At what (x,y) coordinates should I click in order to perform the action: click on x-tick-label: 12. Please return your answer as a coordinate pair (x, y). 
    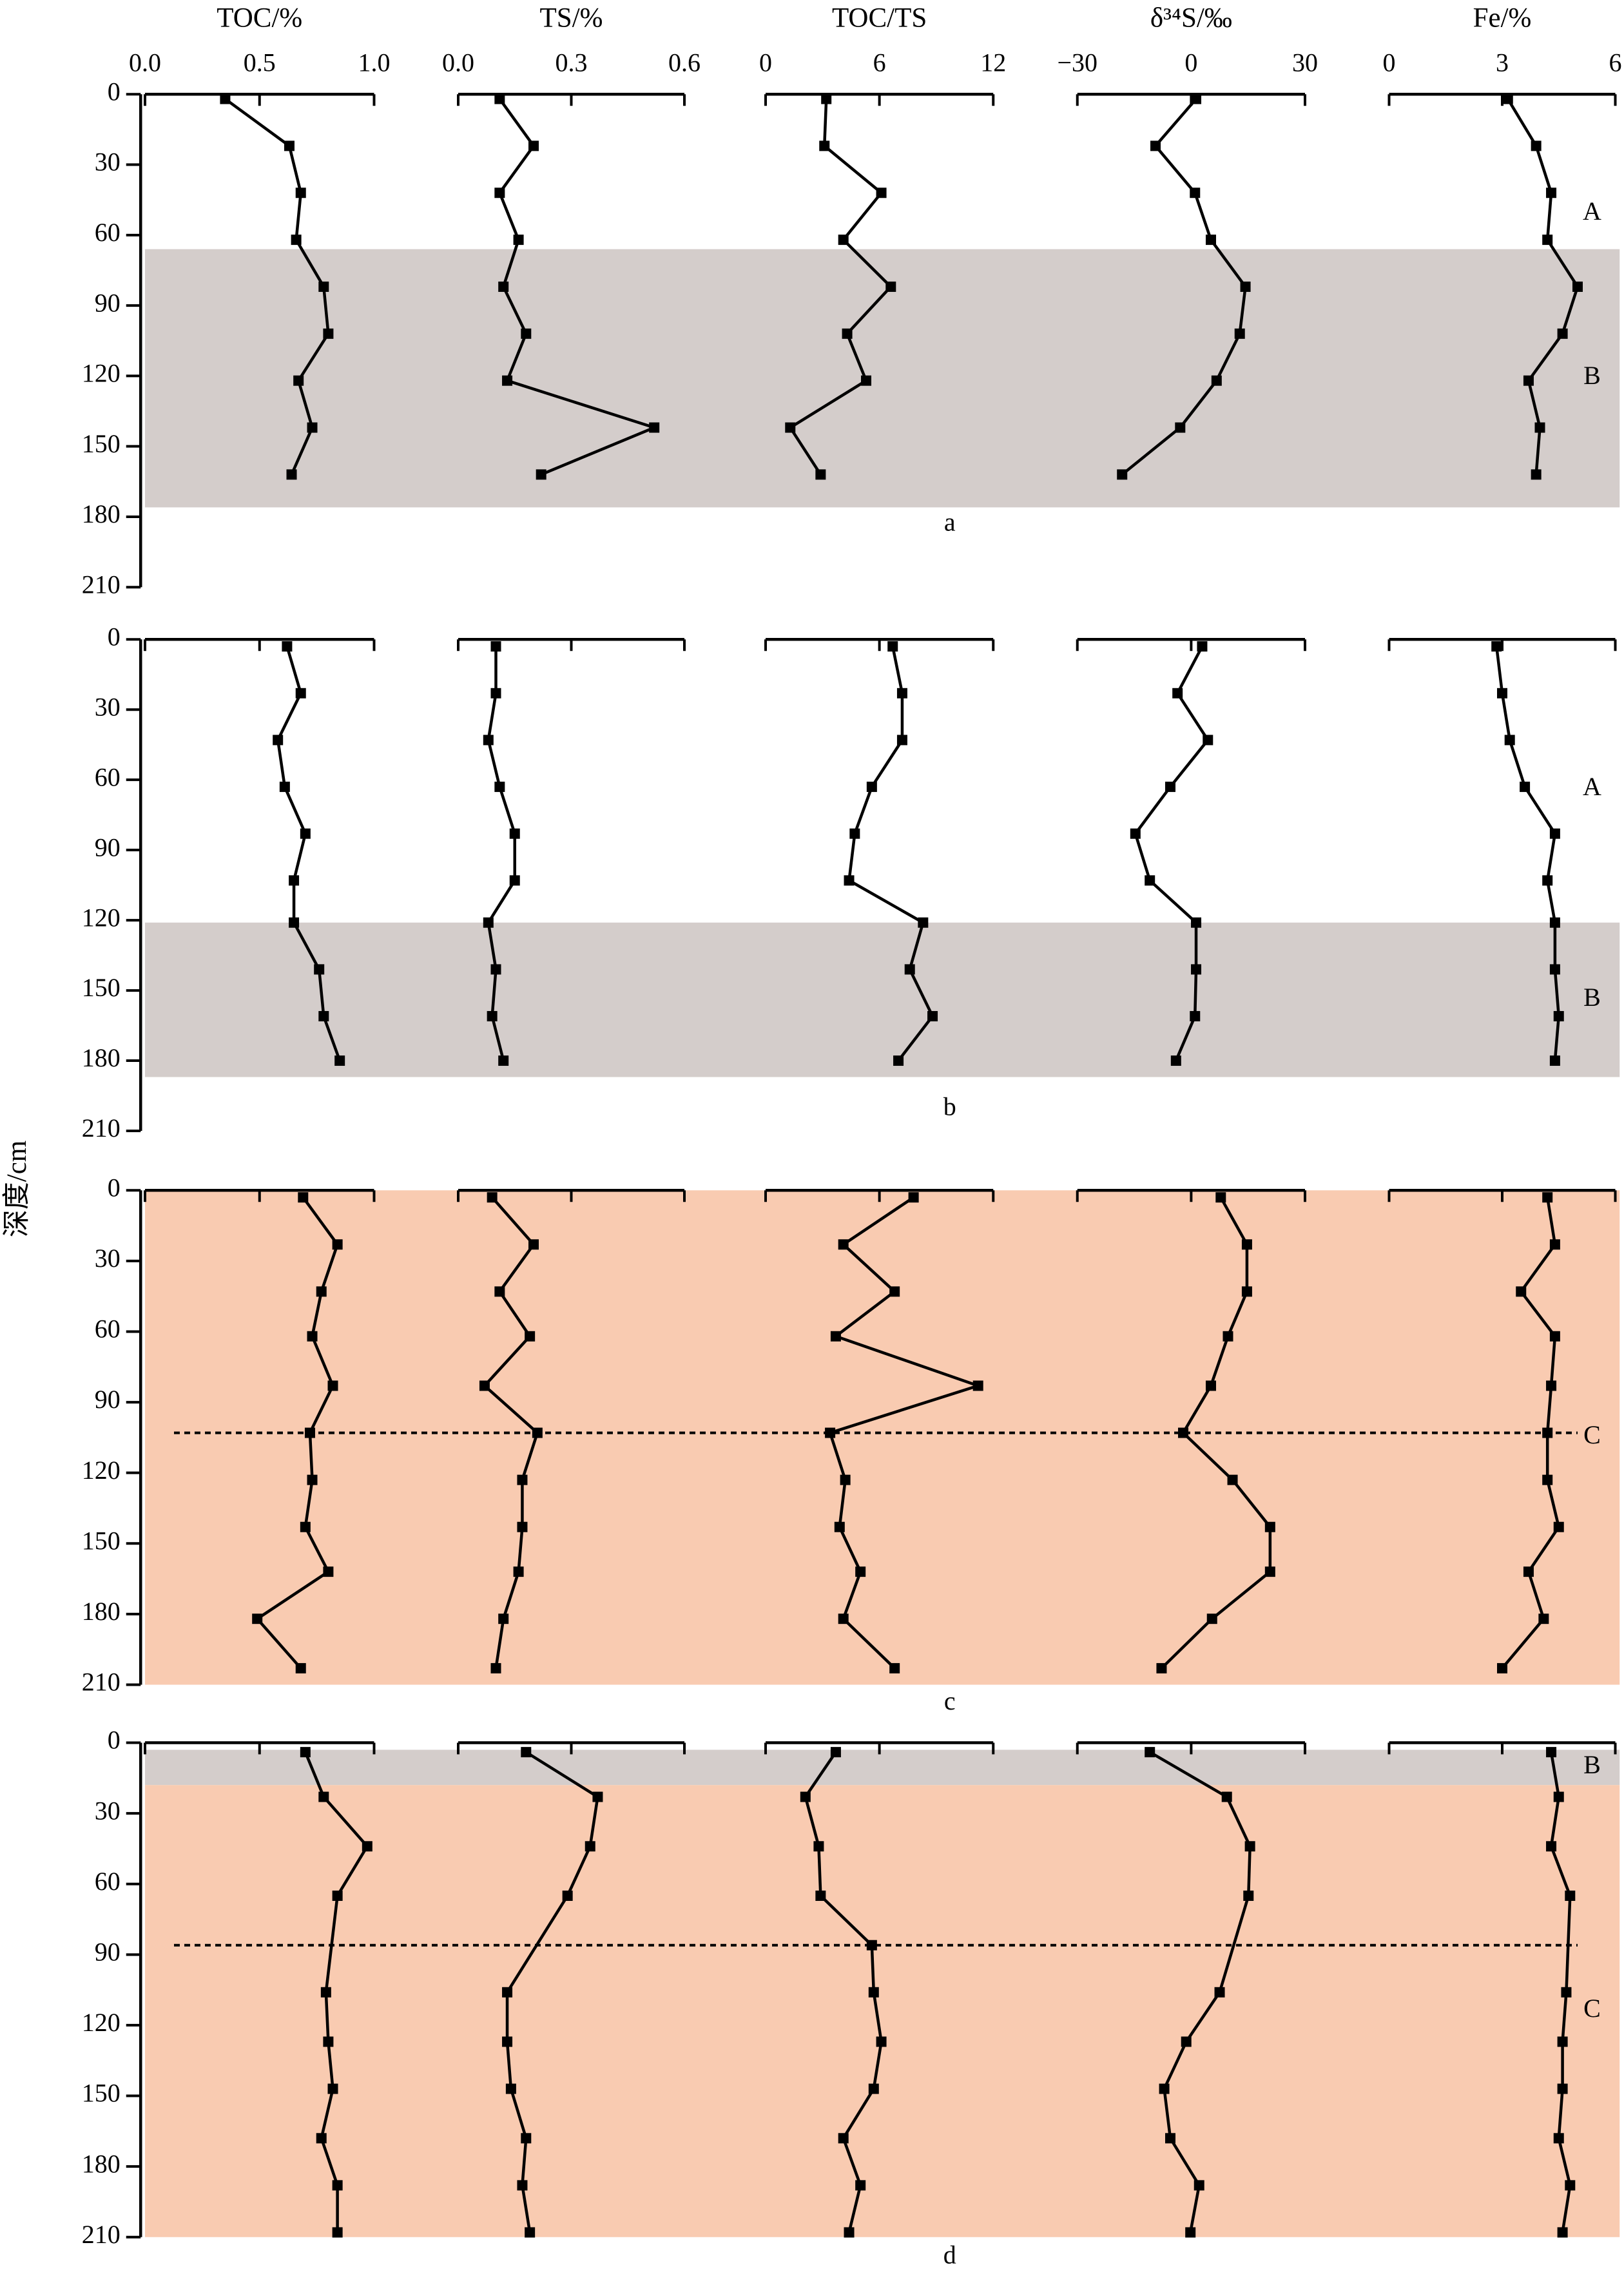
    Looking at the image, I should click on (993, 62).